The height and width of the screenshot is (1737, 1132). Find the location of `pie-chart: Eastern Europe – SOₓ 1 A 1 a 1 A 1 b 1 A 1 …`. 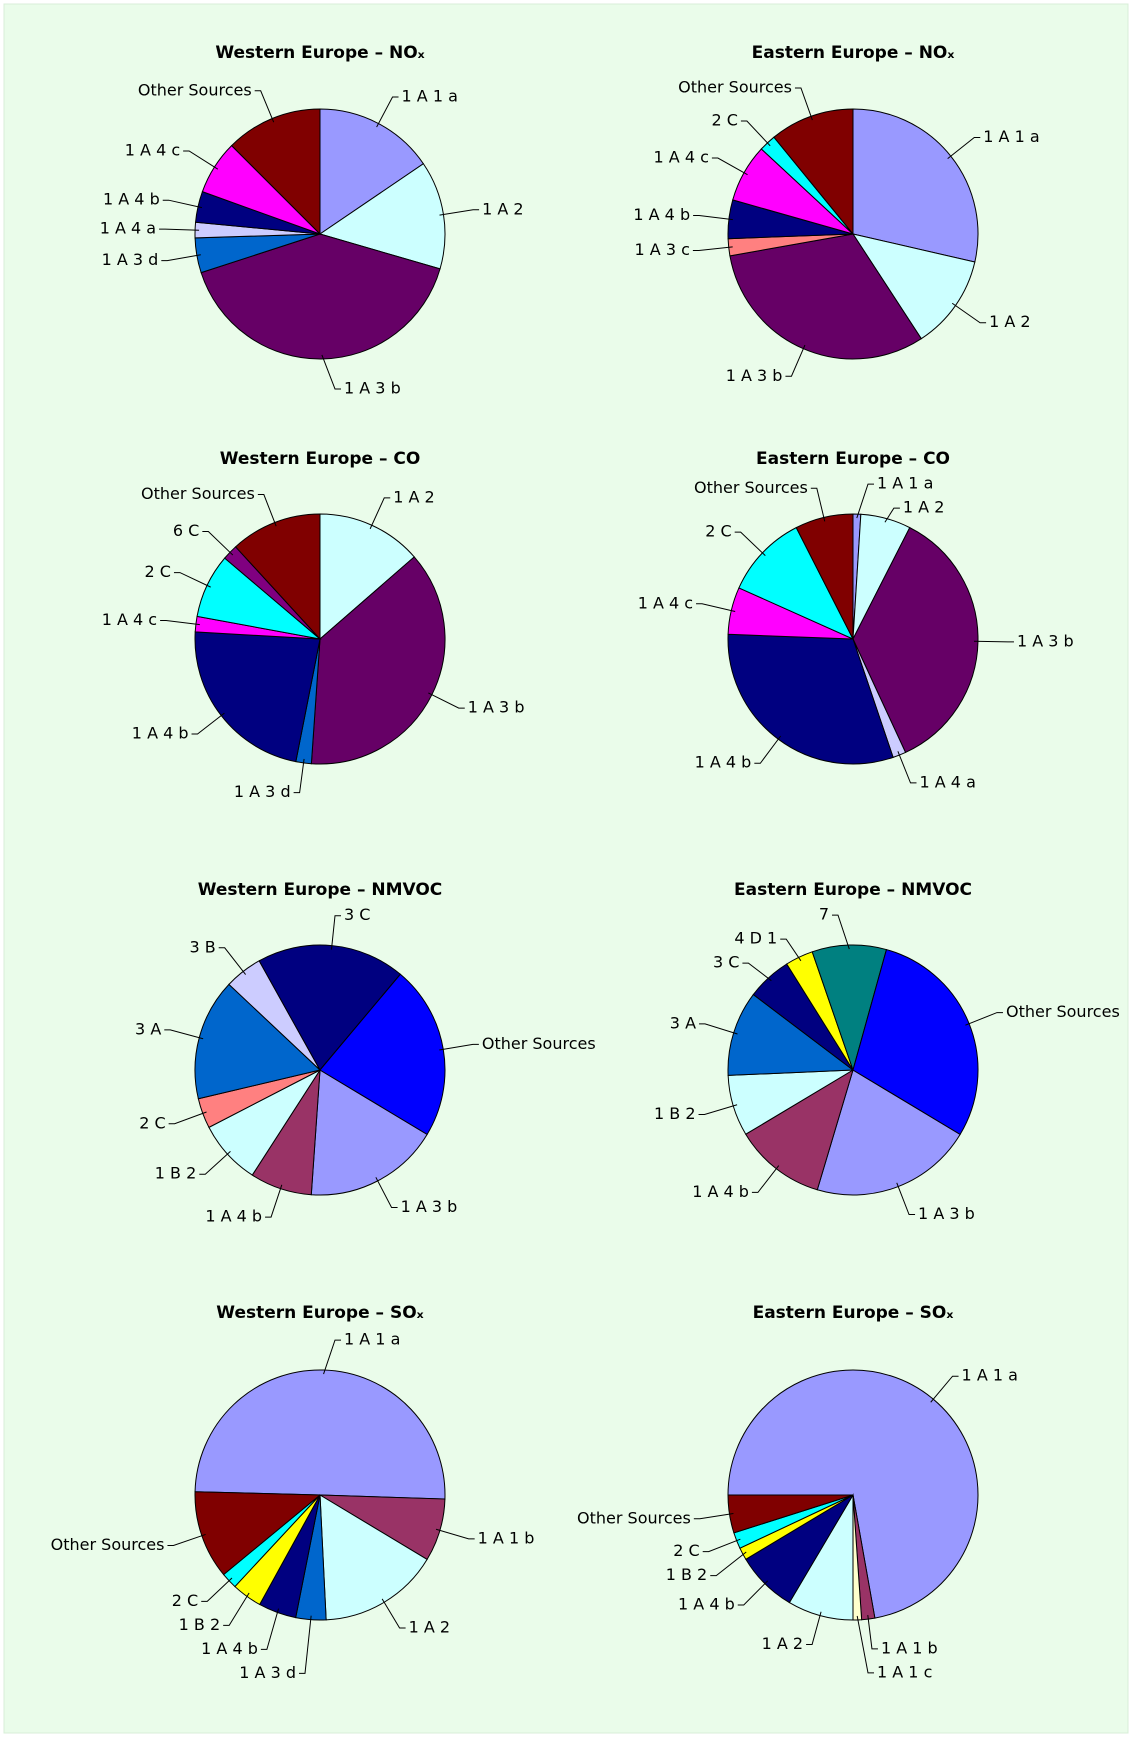

pie-chart: Eastern Europe – SOₓ 1 A 1 a 1 A 1 b 1 A 1 … is located at coordinates (797, 1492).